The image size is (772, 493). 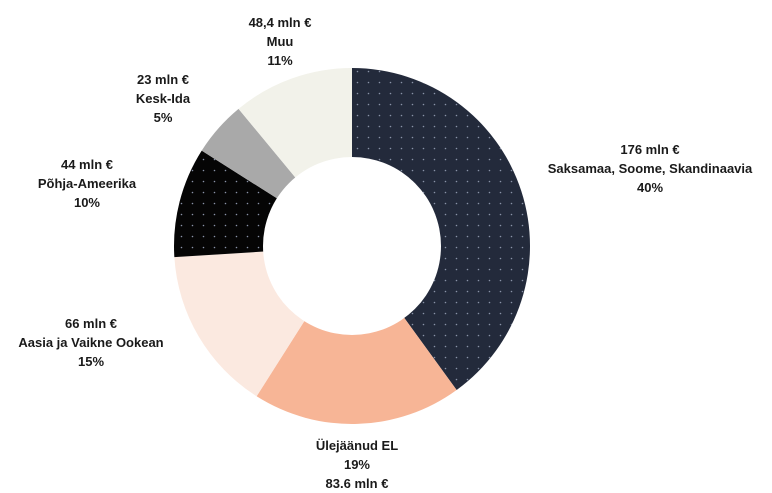 I want to click on label-ulejaanud-el-name: Ülejäänud EL, so click(x=357, y=445).